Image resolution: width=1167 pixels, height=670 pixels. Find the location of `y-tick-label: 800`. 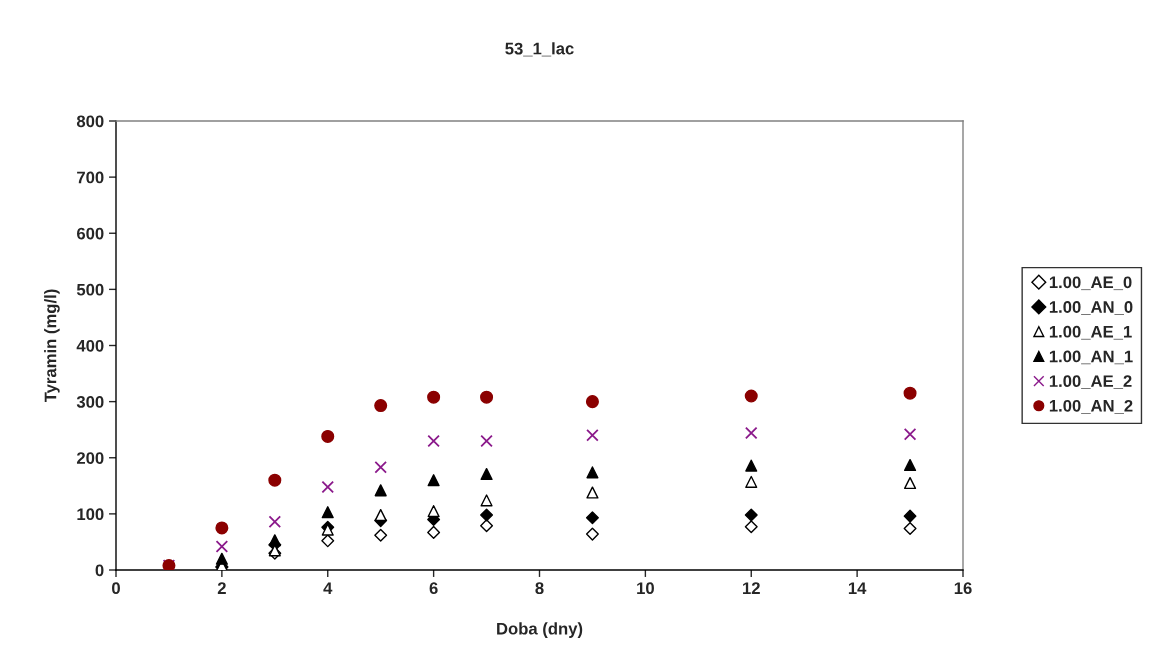

y-tick-label: 800 is located at coordinates (90, 121).